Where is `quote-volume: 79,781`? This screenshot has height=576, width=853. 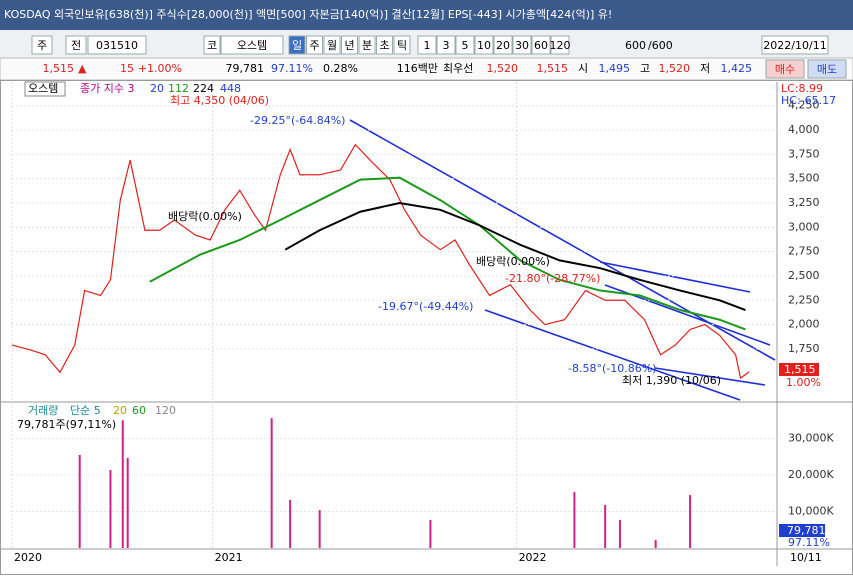 quote-volume: 79,781 is located at coordinates (245, 68).